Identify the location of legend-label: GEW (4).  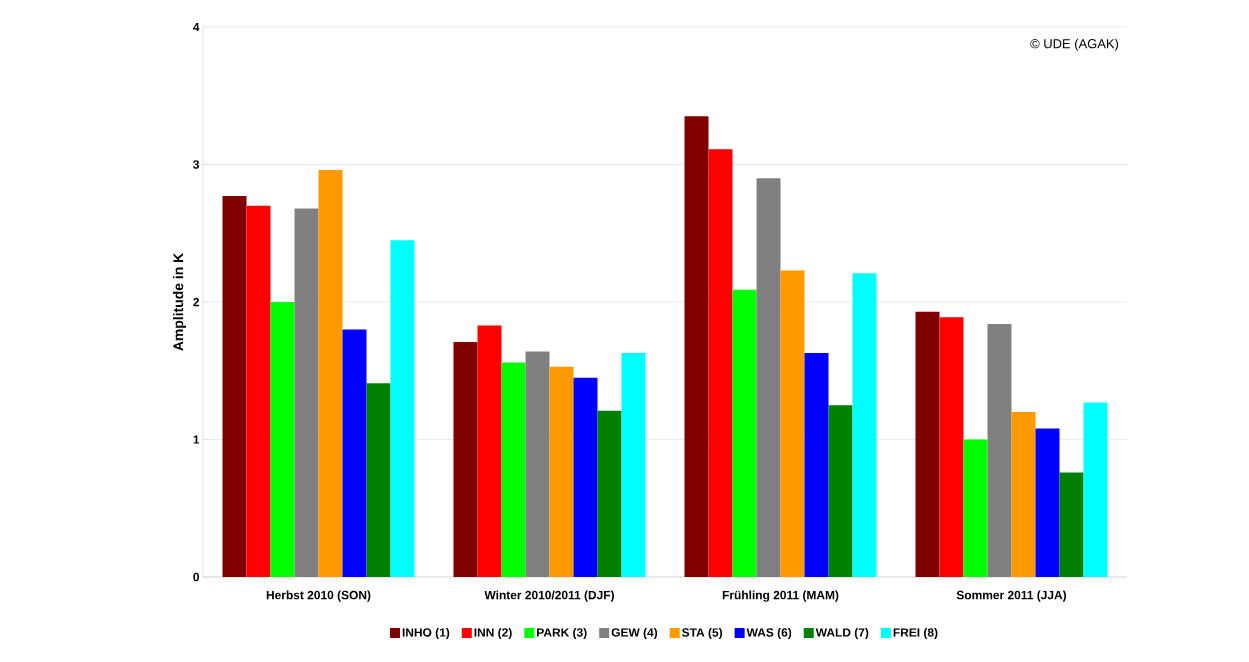
(634, 633).